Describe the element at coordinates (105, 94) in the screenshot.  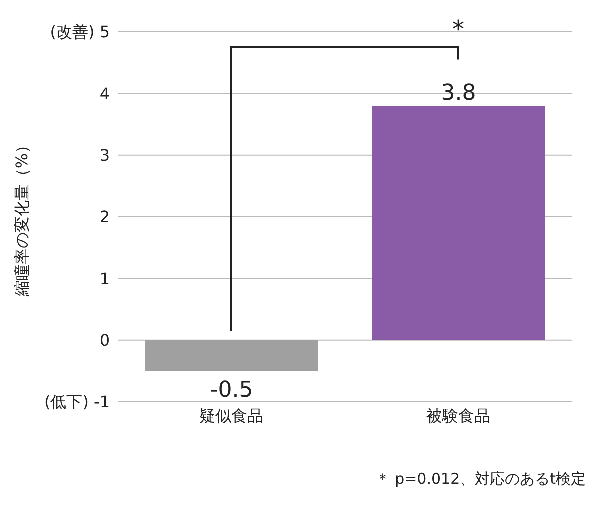
I see `y-tick-label: 4` at that location.